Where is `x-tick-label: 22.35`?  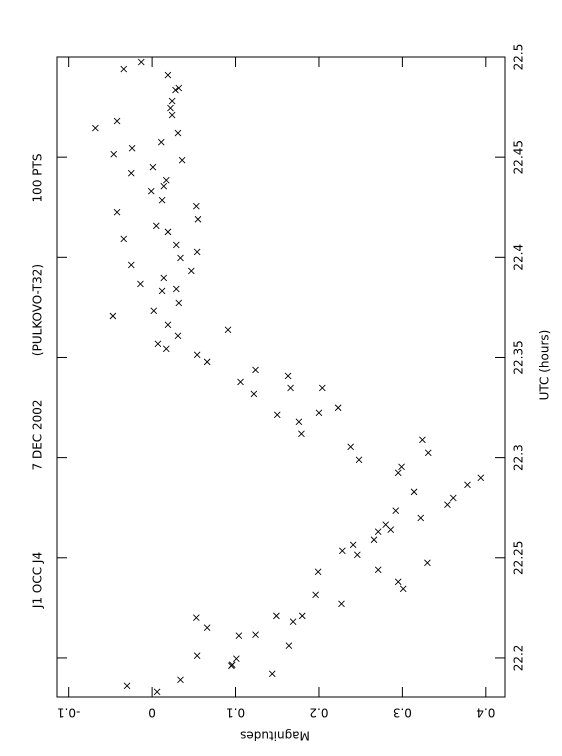 x-tick-label: 22.35 is located at coordinates (519, 357).